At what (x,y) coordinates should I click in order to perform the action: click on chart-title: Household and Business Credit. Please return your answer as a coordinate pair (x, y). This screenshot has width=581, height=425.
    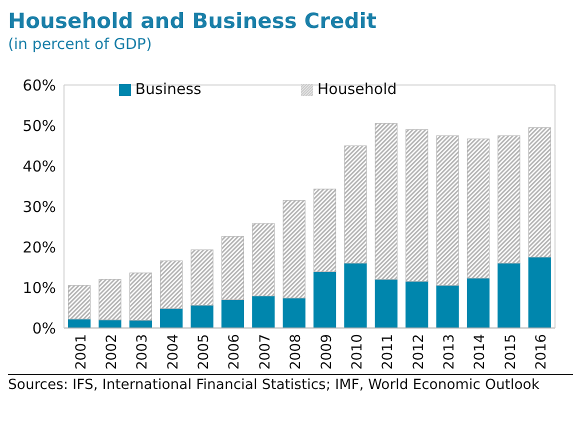
    Looking at the image, I should click on (193, 21).